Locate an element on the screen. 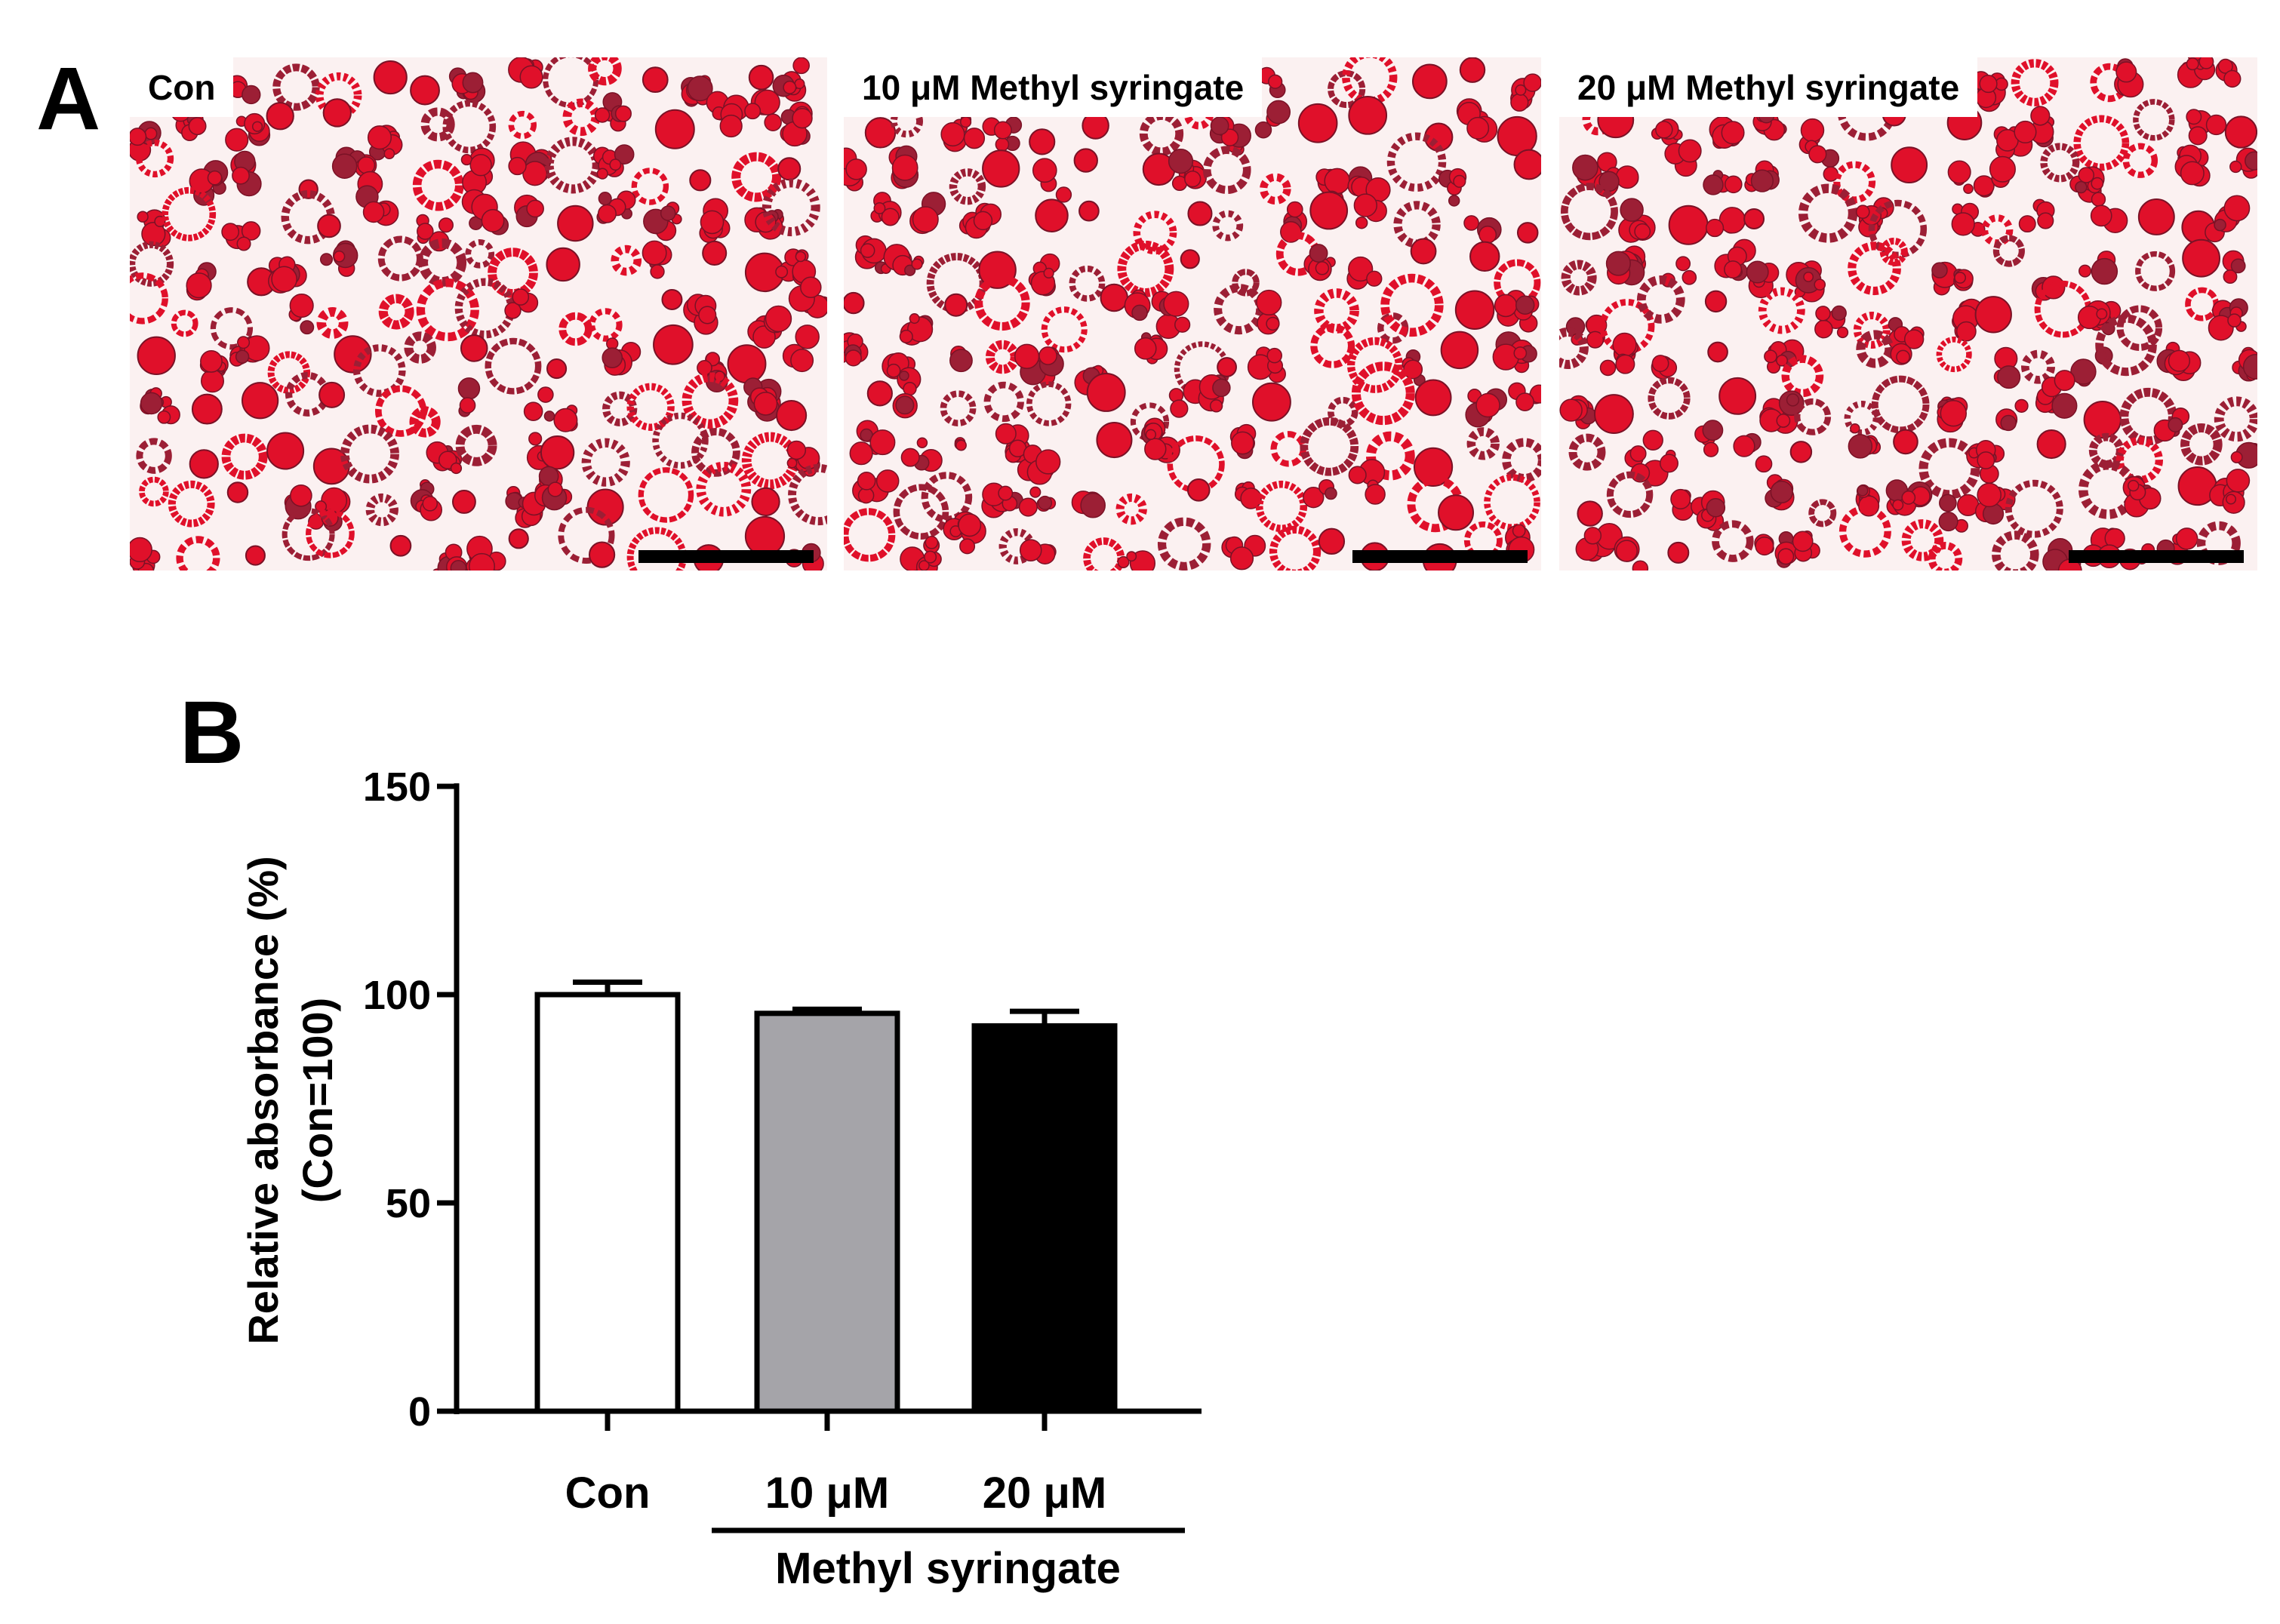 The image size is (2280, 1624). micrograph-con: Con is located at coordinates (478, 314).